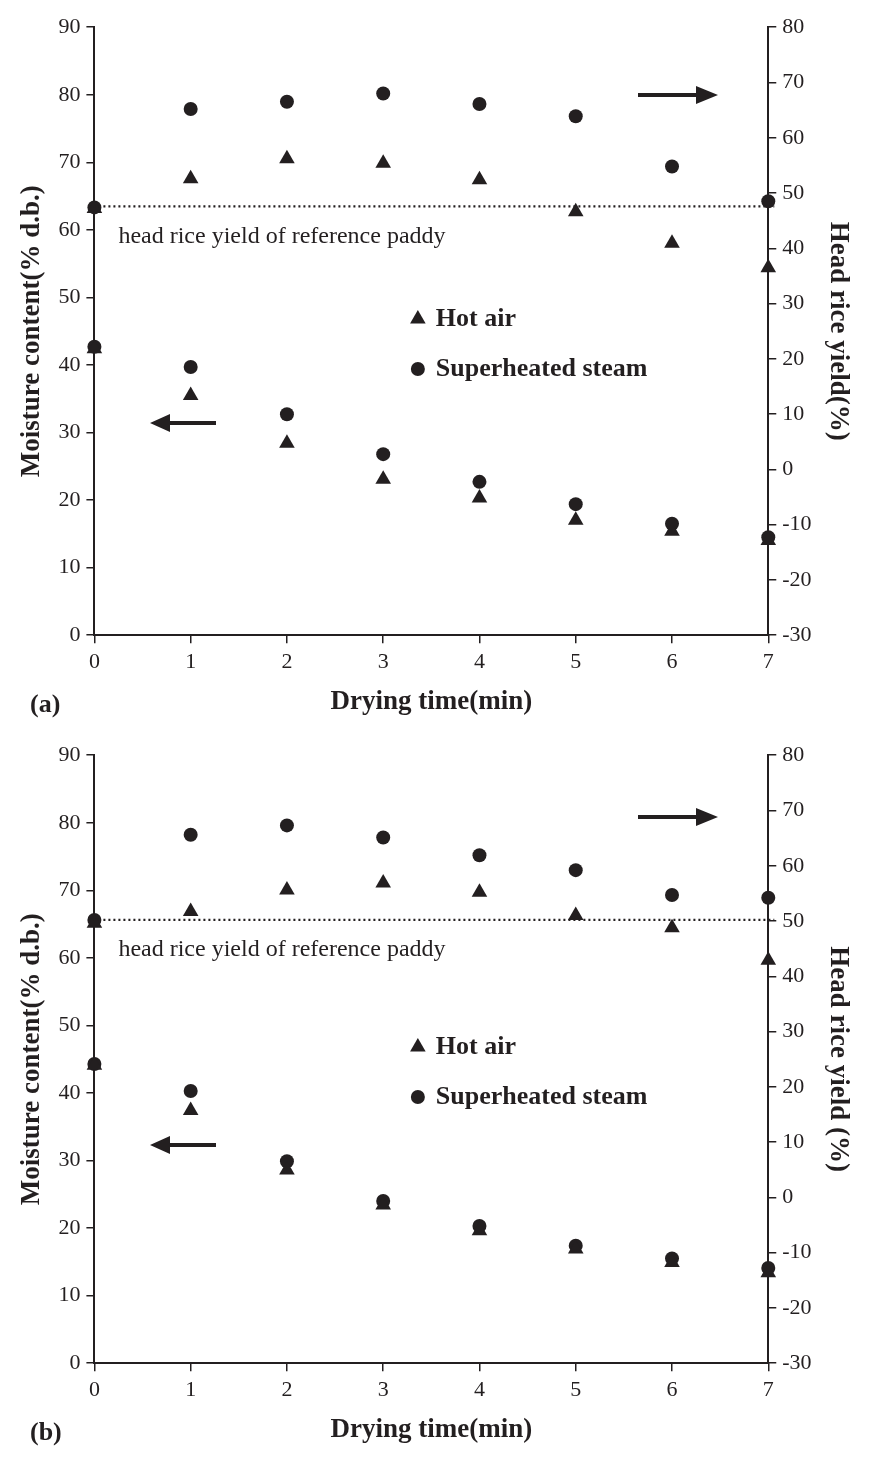 The width and height of the screenshot is (874, 1471). What do you see at coordinates (839, 1059) in the screenshot?
I see `y2-axis-title: Head rice yield (%)` at bounding box center [839, 1059].